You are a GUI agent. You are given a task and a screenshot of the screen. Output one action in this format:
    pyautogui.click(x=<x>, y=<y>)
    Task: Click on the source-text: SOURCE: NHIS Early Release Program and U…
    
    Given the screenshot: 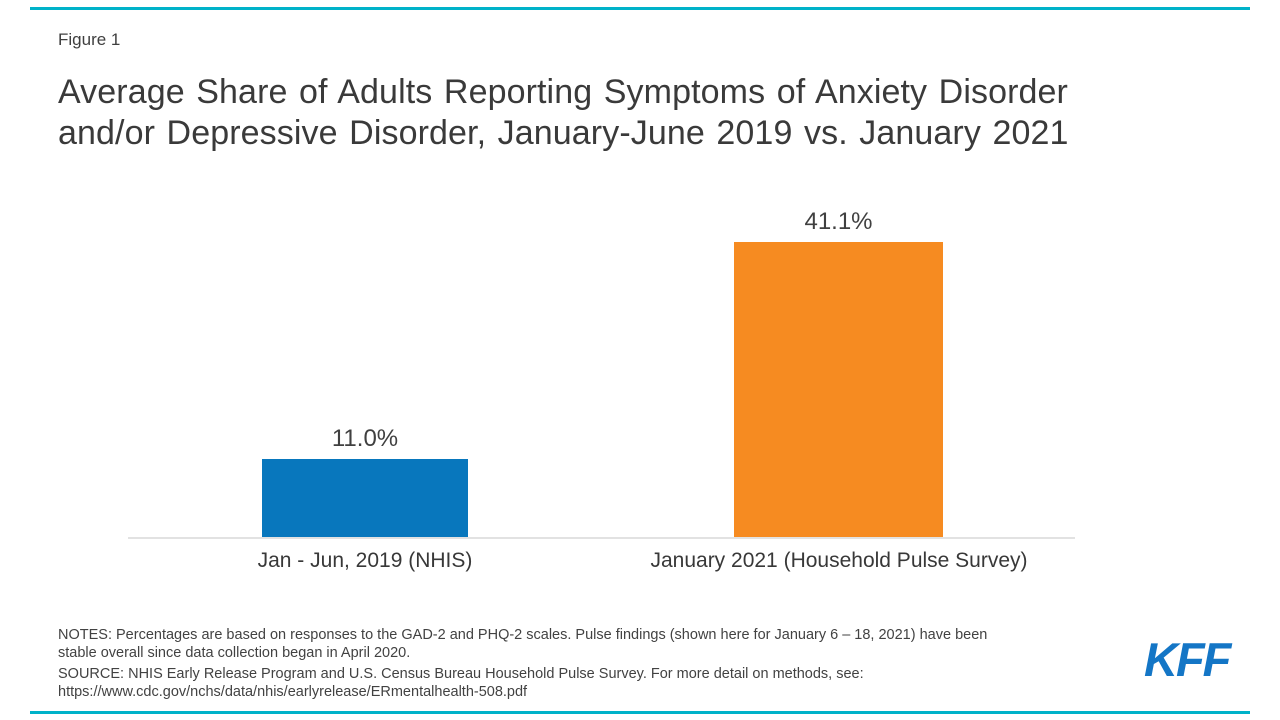 What is the action you would take?
    pyautogui.click(x=603, y=683)
    